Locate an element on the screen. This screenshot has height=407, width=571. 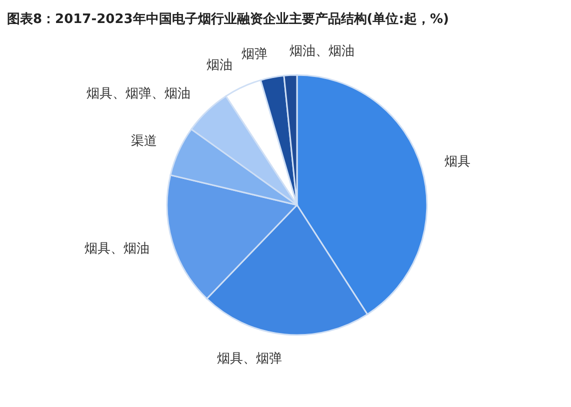
slice-label: 烟具 is located at coordinates (457, 162).